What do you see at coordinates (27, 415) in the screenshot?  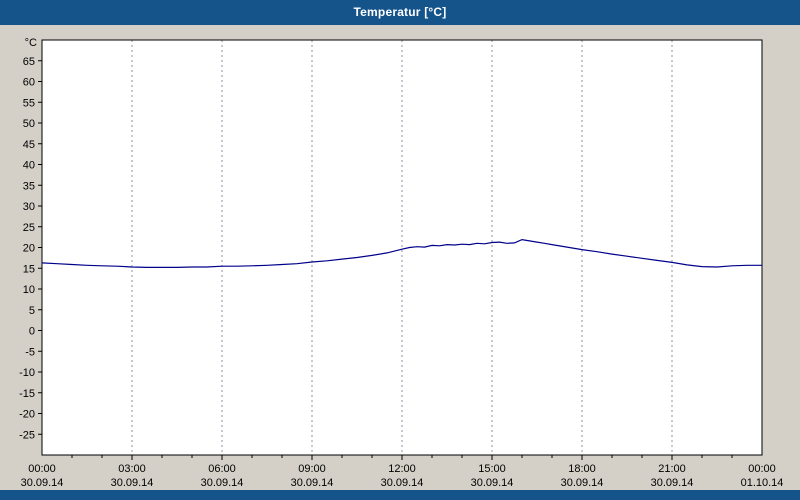 I see `y-axis-label: -20` at bounding box center [27, 415].